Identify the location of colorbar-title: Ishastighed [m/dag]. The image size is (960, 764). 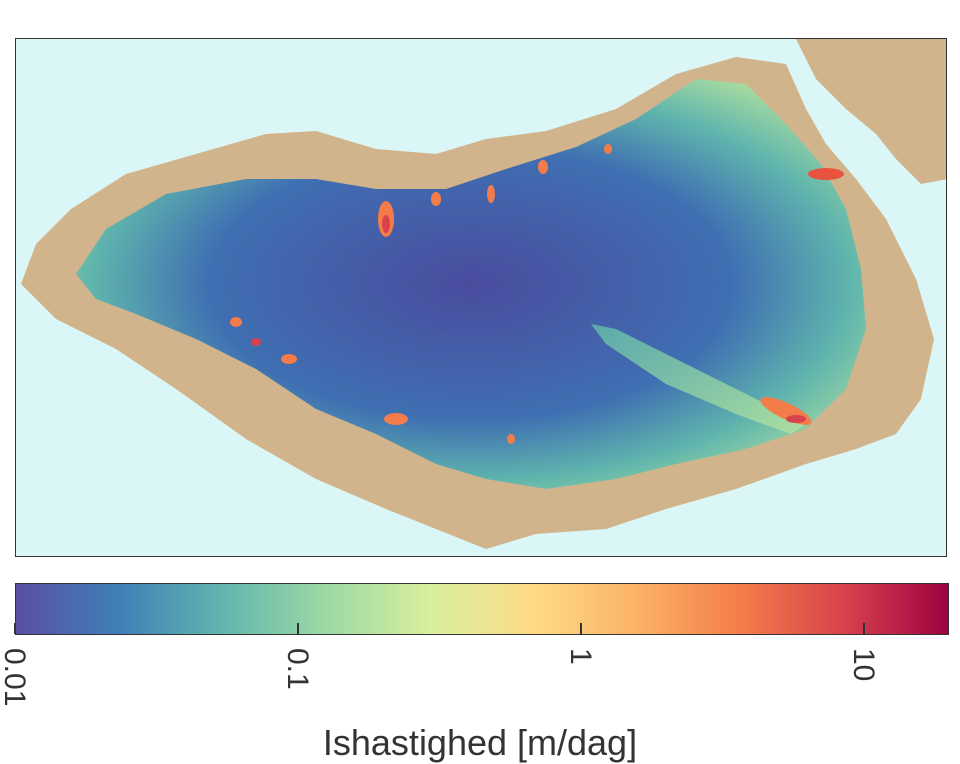
(480, 742).